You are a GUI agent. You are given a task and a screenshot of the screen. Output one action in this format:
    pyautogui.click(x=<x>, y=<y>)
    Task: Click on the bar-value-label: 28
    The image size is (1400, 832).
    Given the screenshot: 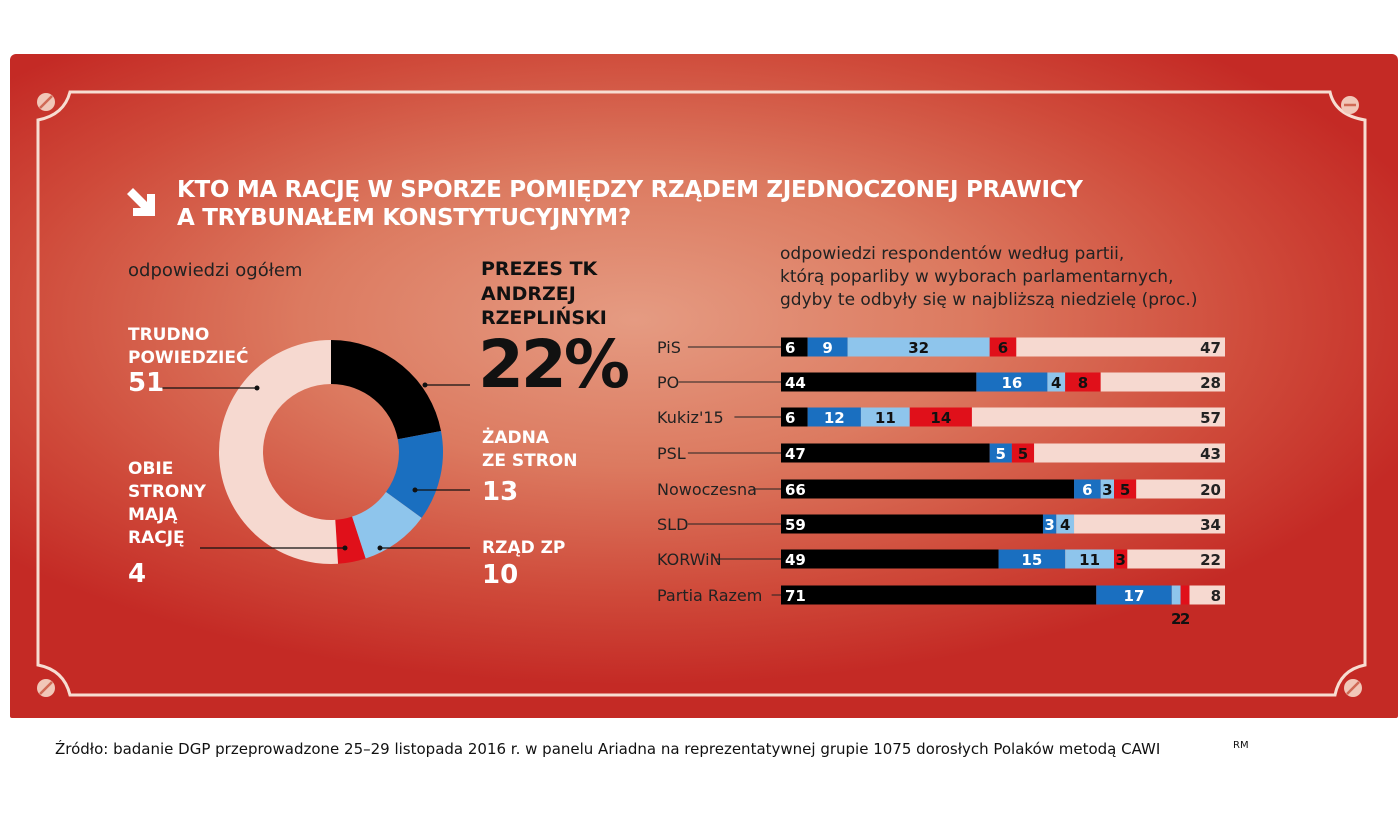 What is the action you would take?
    pyautogui.click(x=1210, y=383)
    